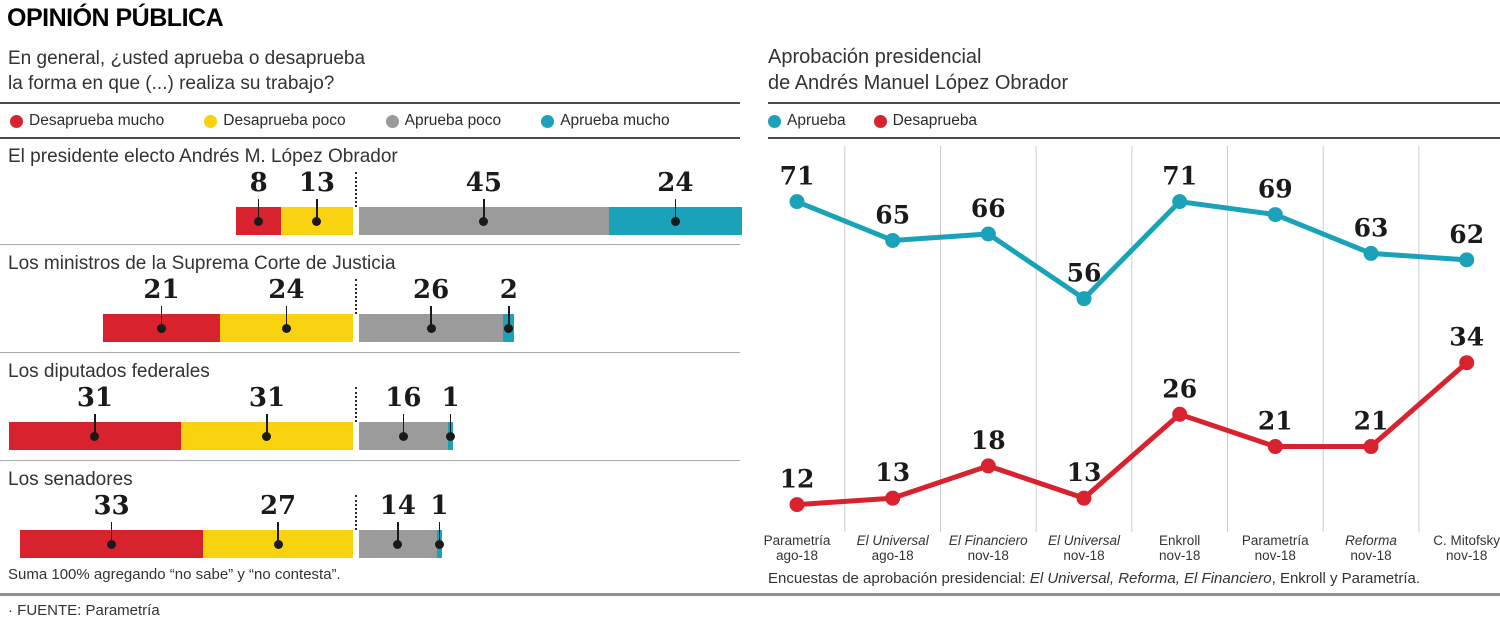  I want to click on point-value-label: 18, so click(988, 440).